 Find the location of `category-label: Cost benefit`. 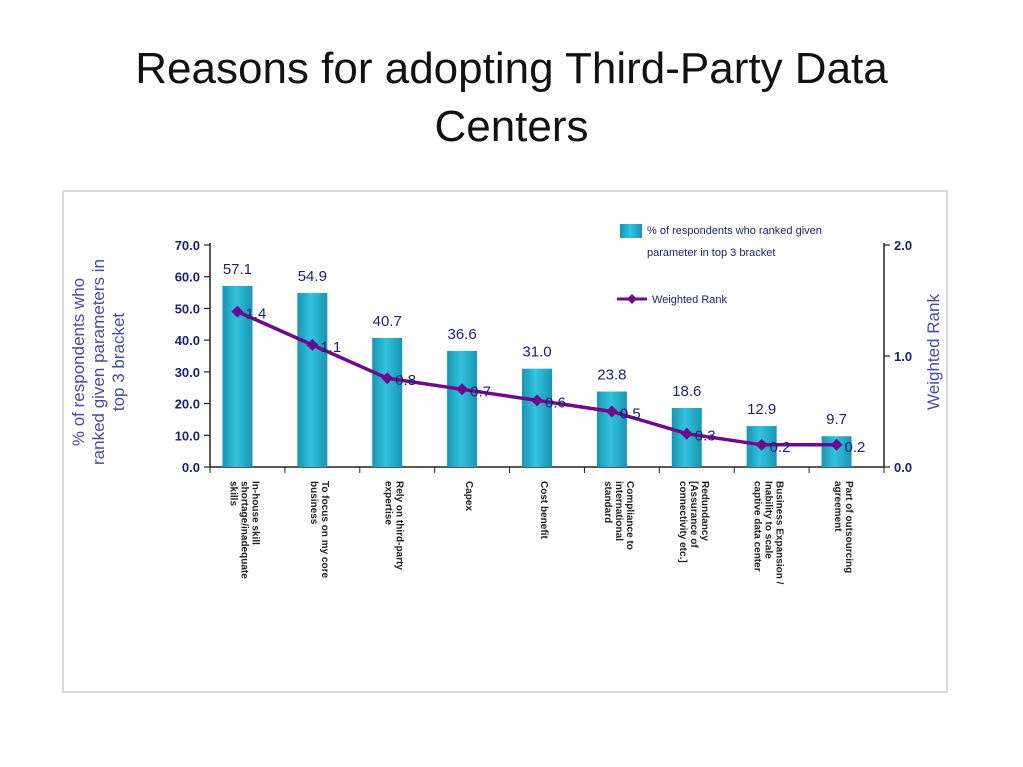

category-label: Cost benefit is located at coordinates (543, 510).